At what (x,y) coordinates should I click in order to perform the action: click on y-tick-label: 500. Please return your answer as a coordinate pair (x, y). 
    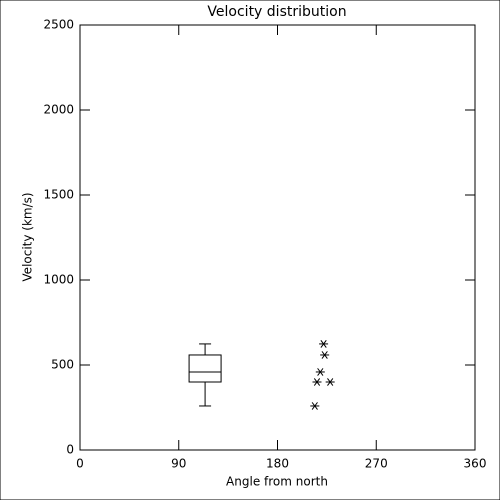
    Looking at the image, I should click on (62, 365).